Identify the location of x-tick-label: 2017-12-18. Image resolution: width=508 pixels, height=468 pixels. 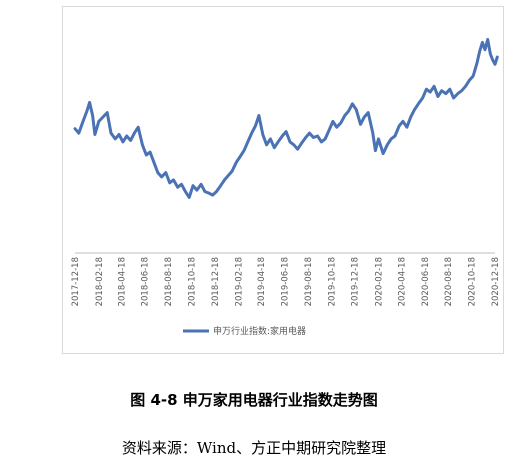
(76, 281).